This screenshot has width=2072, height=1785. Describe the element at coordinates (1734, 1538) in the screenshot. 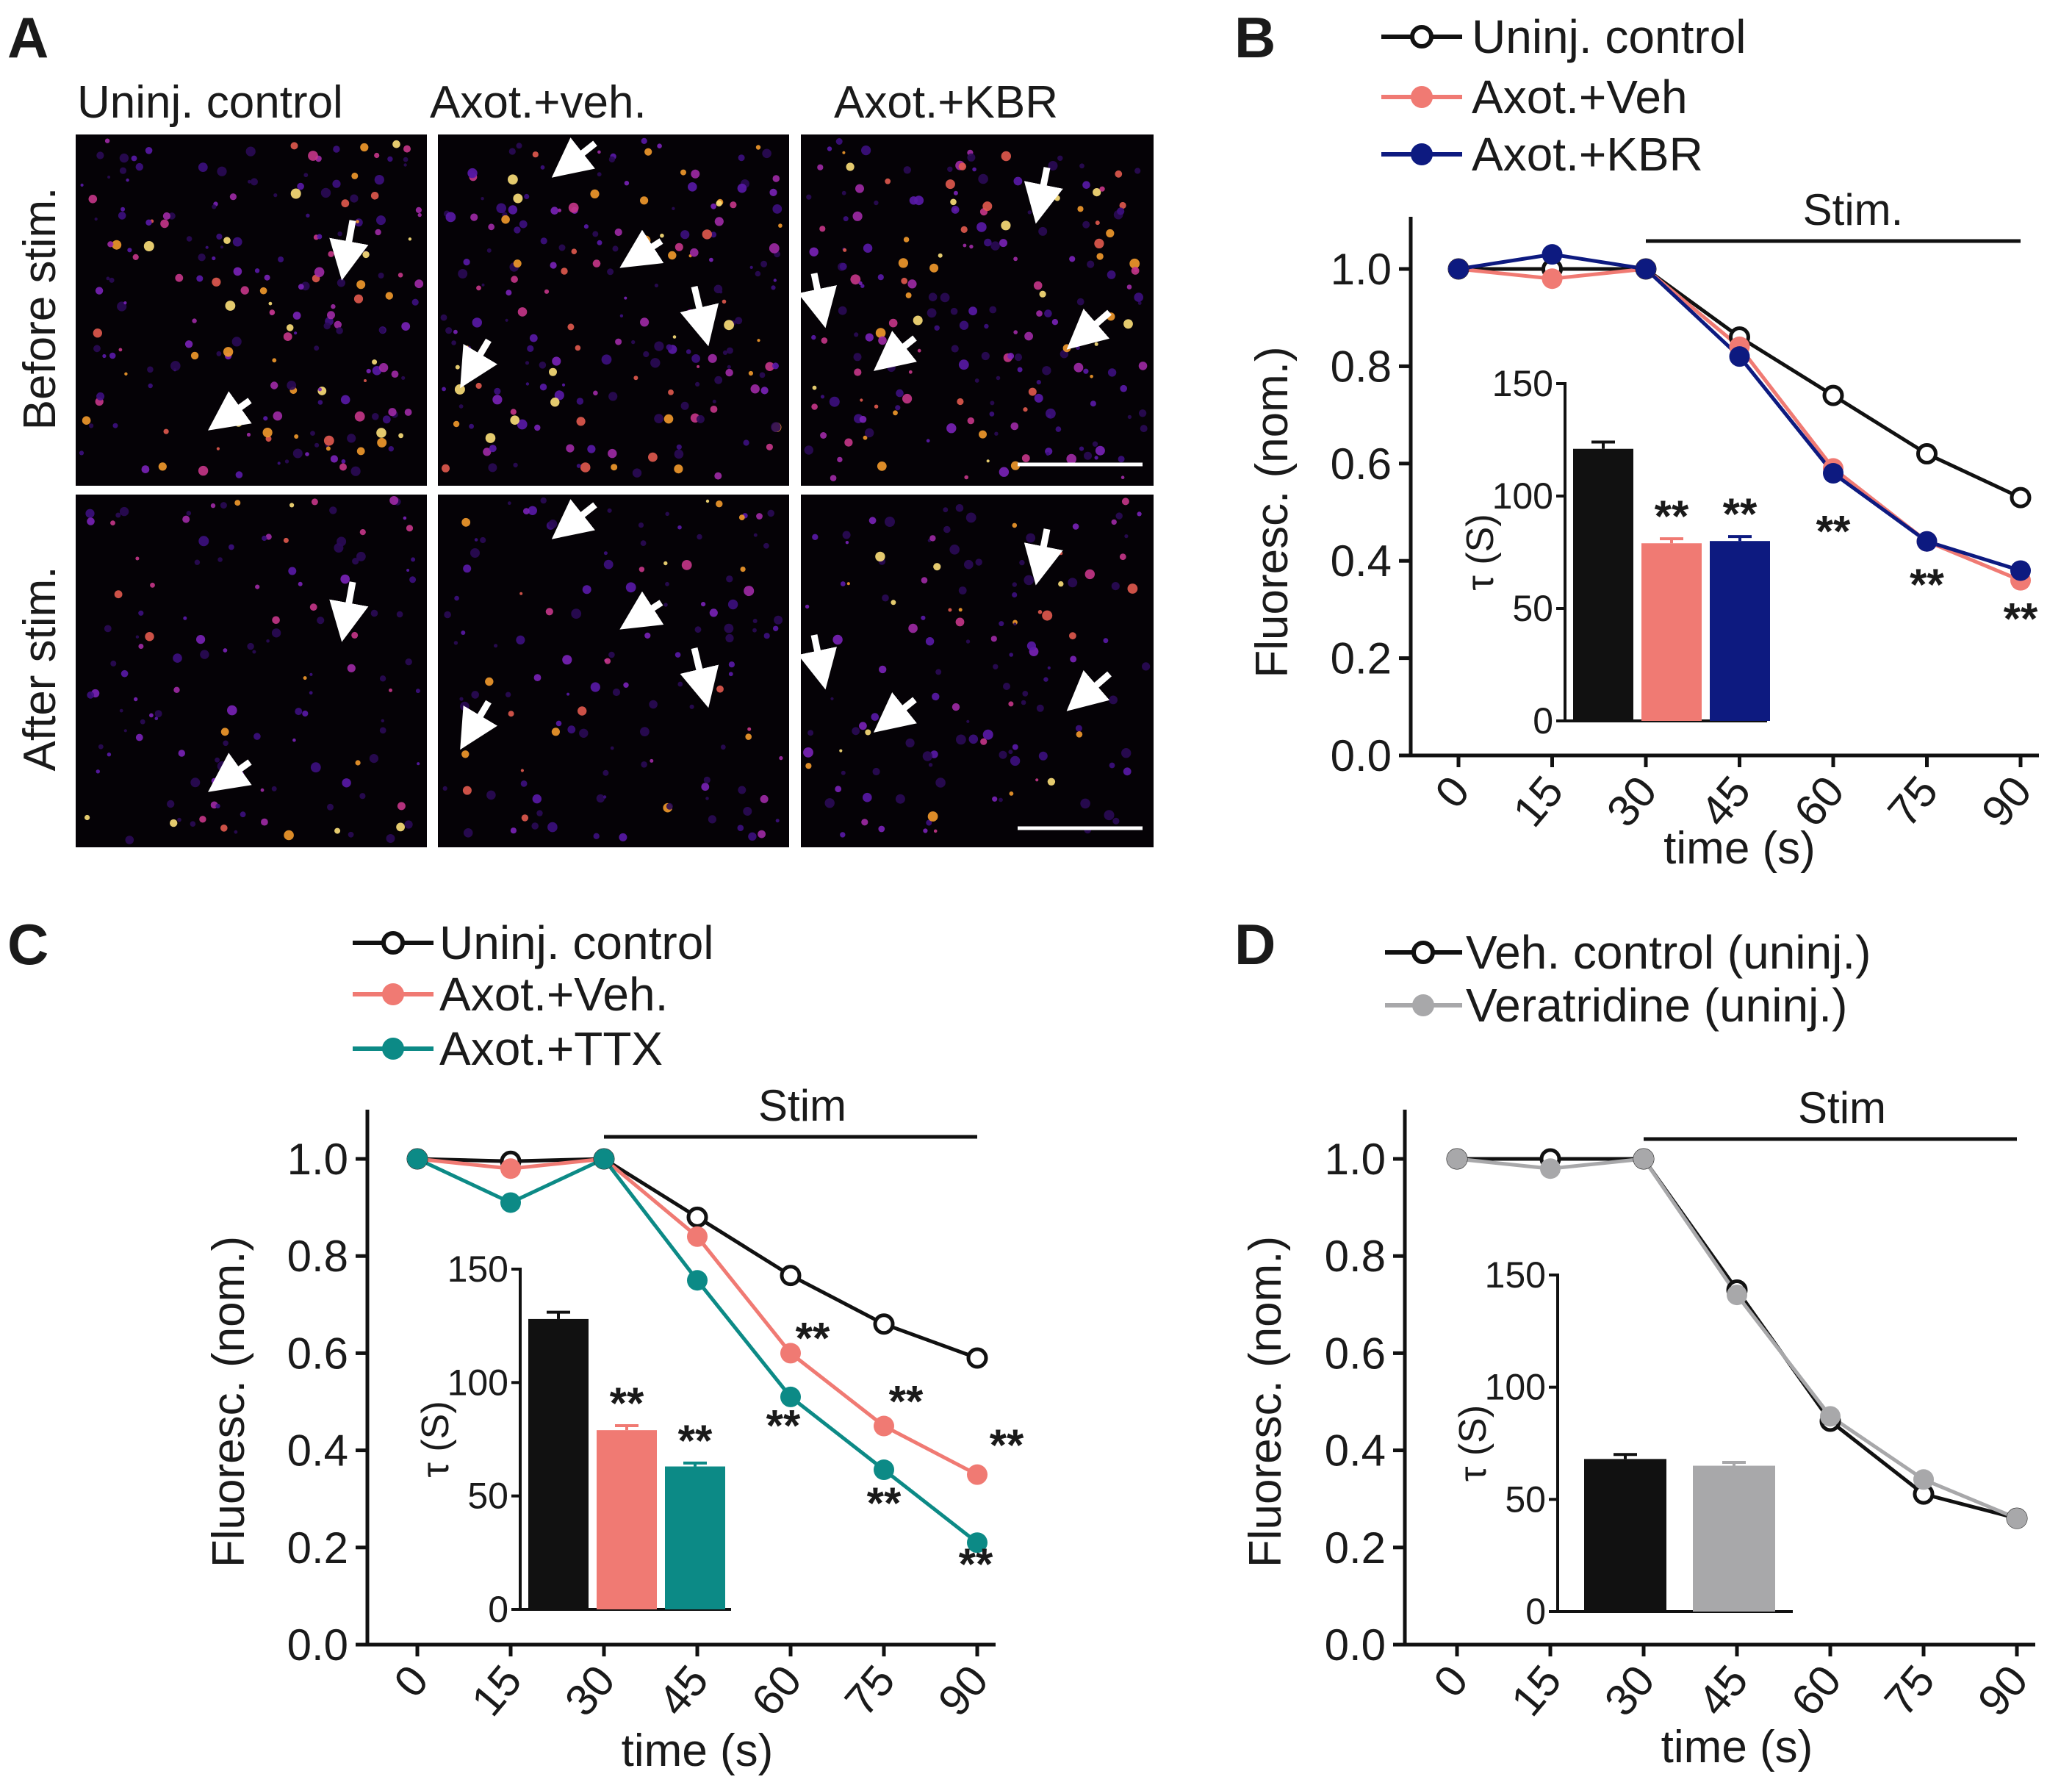

I see `inset-bar` at that location.